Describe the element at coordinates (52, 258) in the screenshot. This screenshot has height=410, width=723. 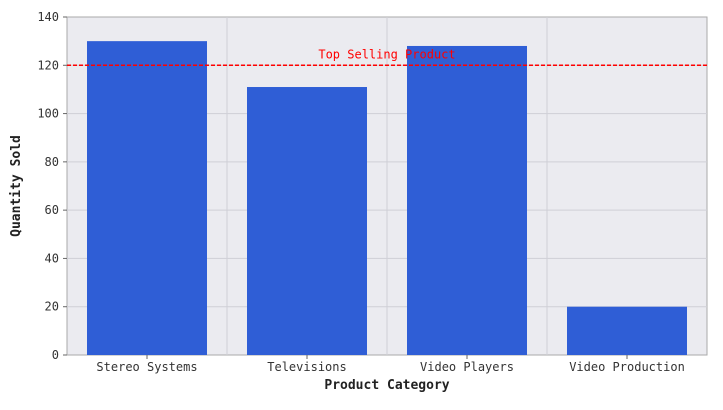
I see `y-tick-label: 40` at that location.